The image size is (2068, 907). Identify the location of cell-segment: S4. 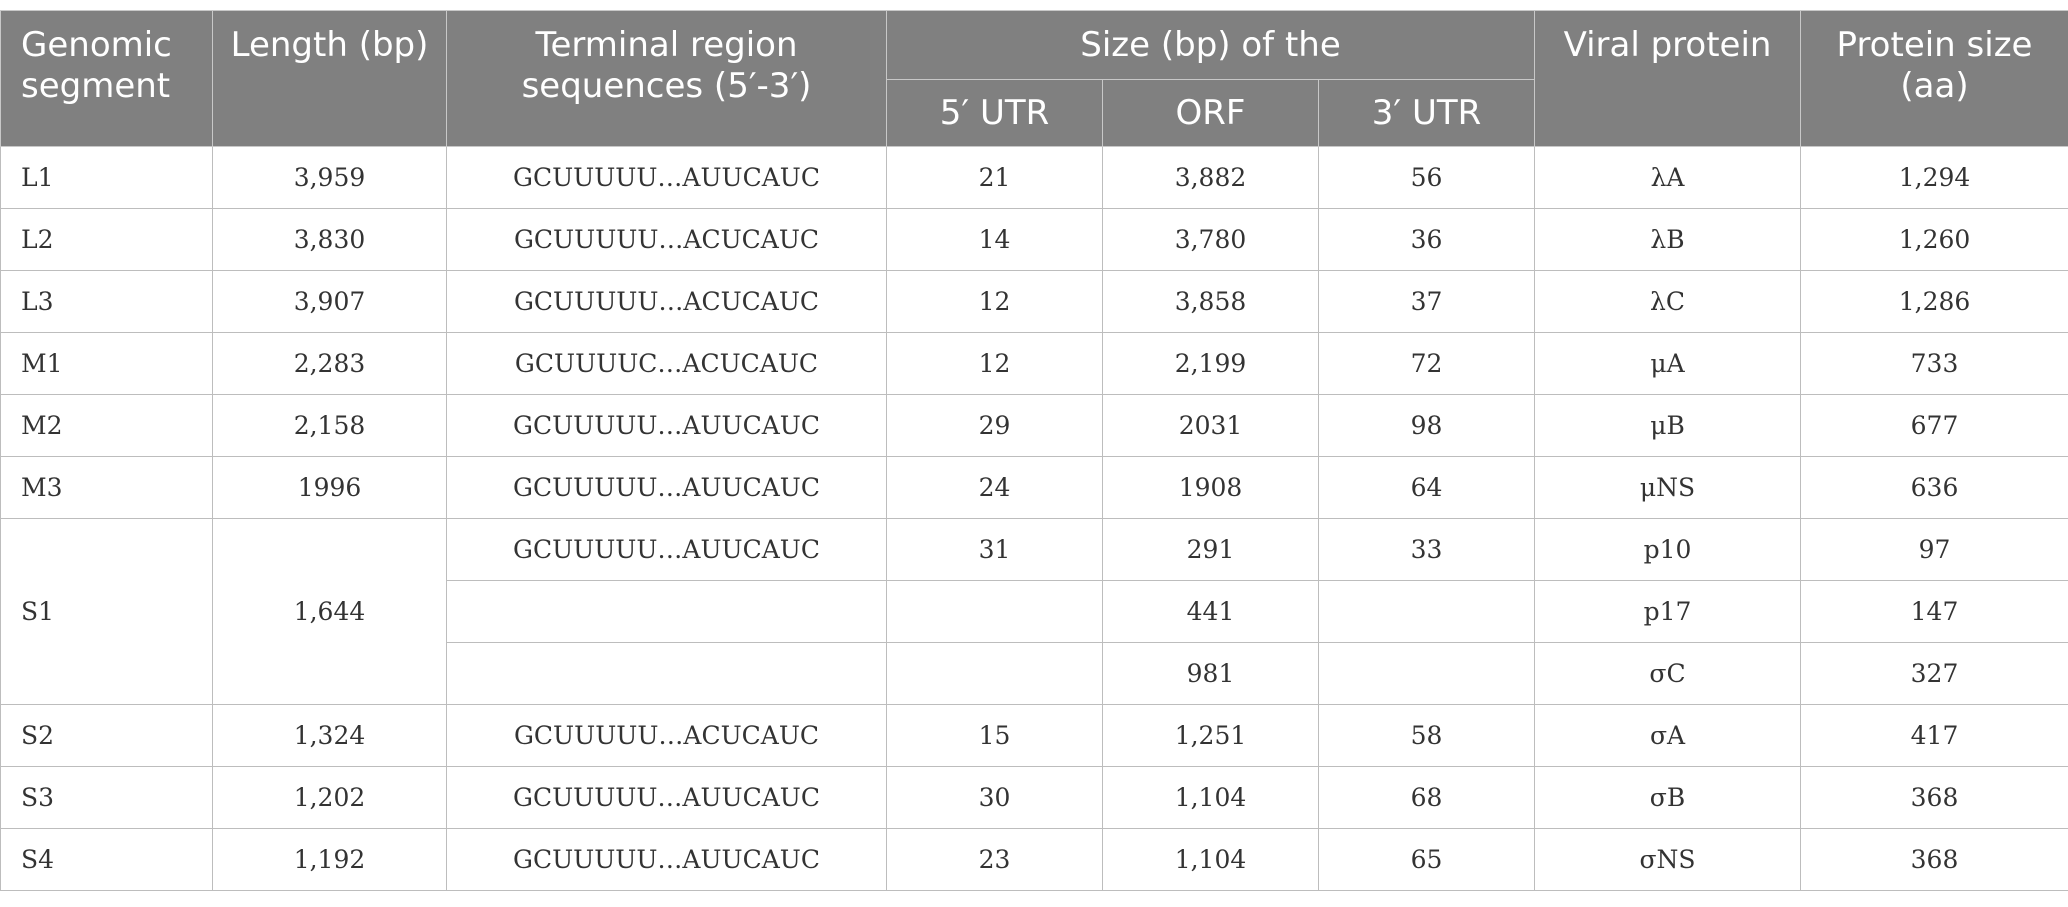
(106, 859).